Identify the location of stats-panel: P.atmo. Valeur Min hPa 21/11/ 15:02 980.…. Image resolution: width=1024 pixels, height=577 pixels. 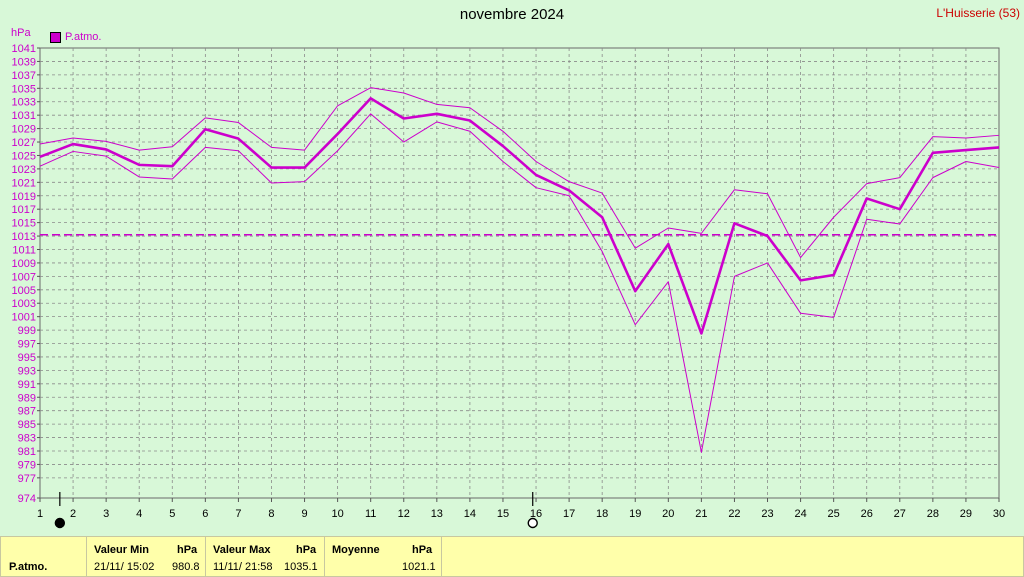
(512, 556).